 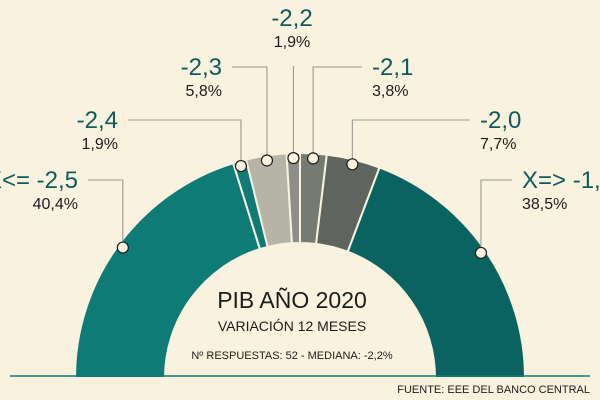 I want to click on slice-percent-3: 1,9%, so click(x=292, y=42).